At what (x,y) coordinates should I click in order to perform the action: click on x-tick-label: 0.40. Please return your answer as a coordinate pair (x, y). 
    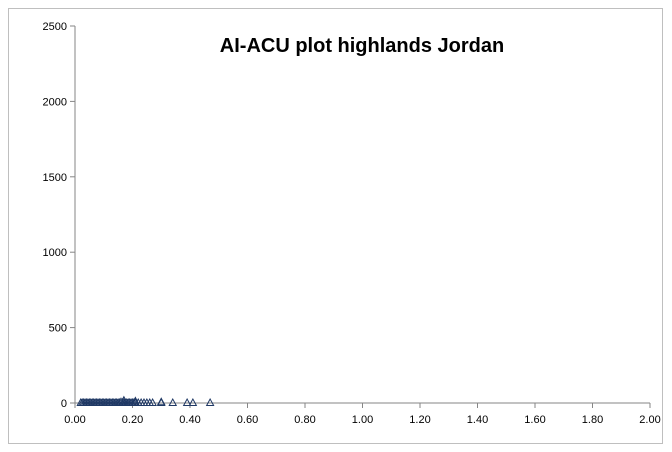
    Looking at the image, I should click on (189, 420).